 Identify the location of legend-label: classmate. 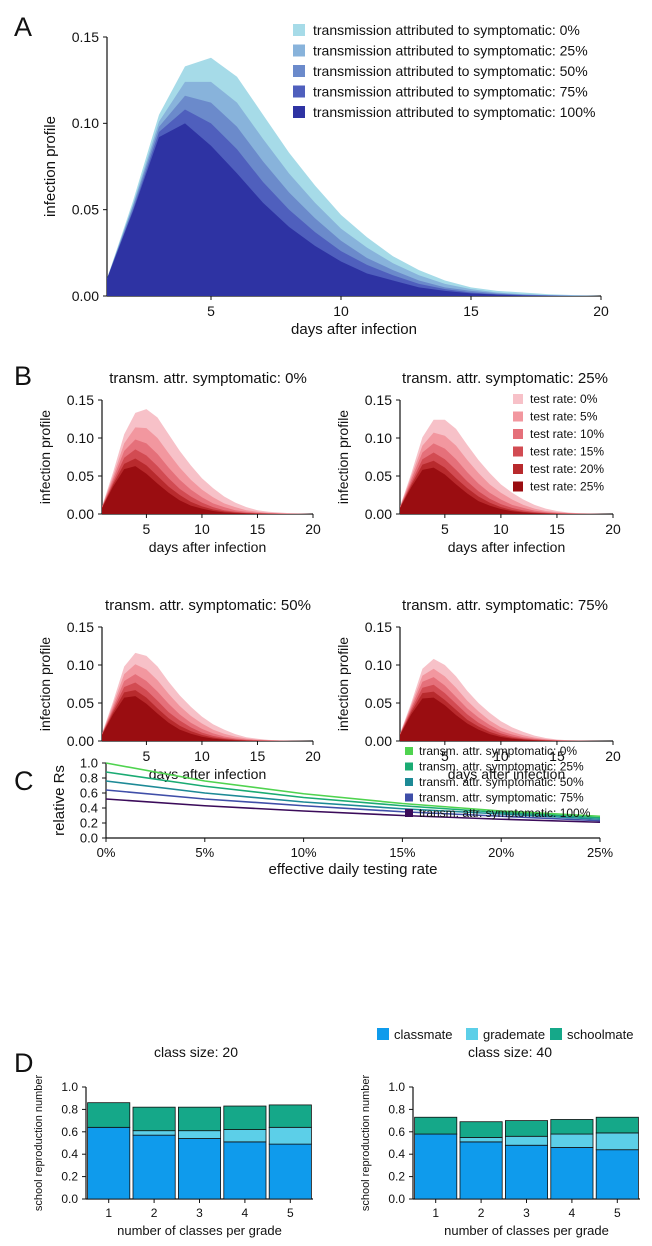
(423, 1034).